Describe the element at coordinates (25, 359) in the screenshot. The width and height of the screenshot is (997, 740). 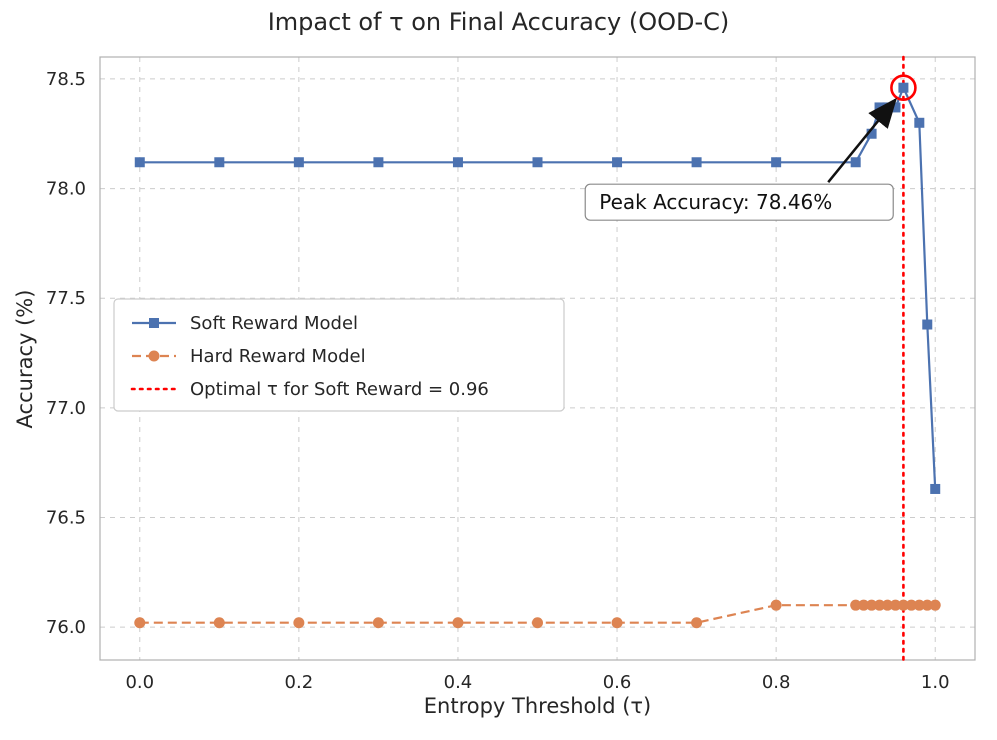
I see `y-axis-label: Accuracy (%)` at that location.